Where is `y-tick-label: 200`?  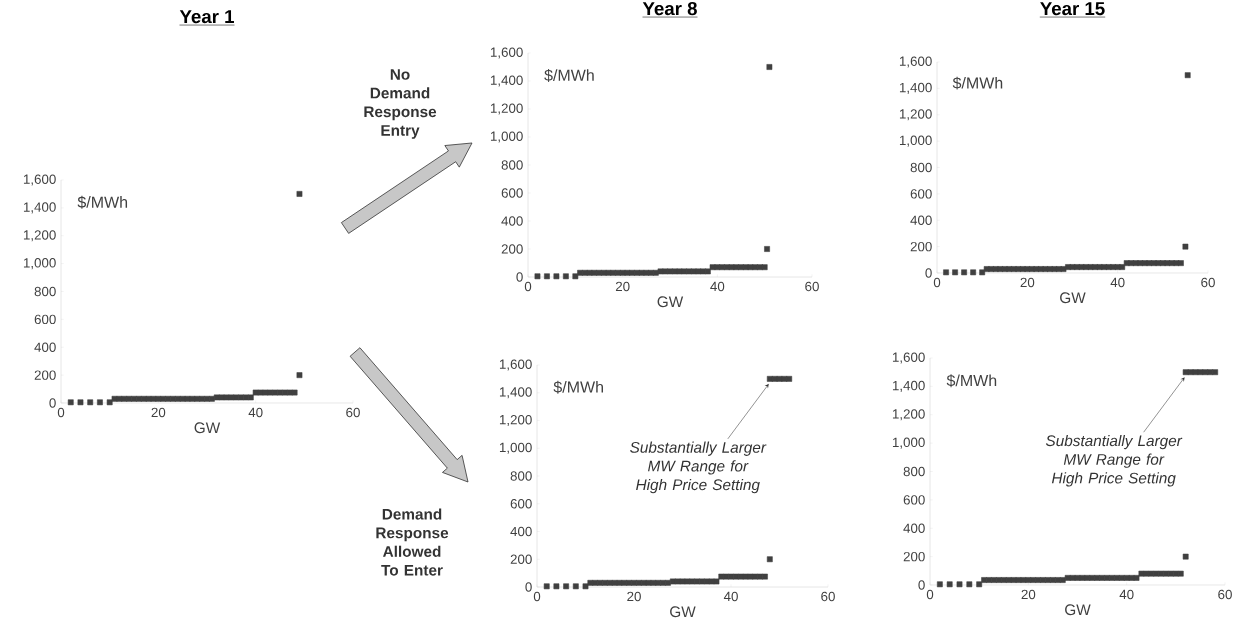 y-tick-label: 200 is located at coordinates (45, 375).